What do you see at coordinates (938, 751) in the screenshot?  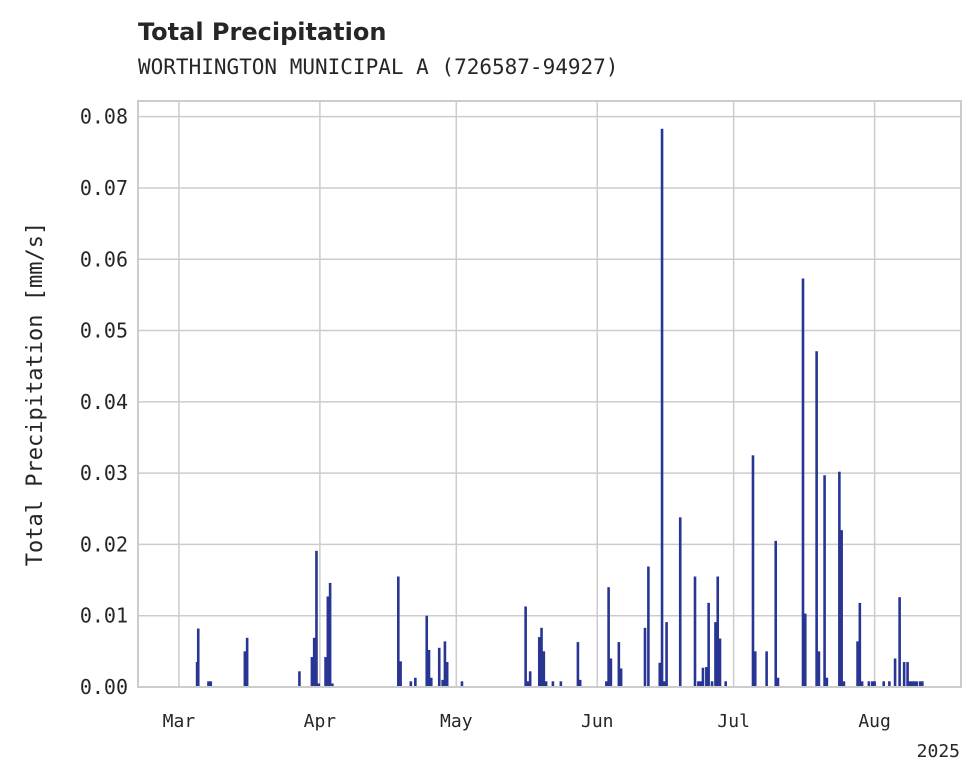 I see `x-axis-offset-label: 2025` at bounding box center [938, 751].